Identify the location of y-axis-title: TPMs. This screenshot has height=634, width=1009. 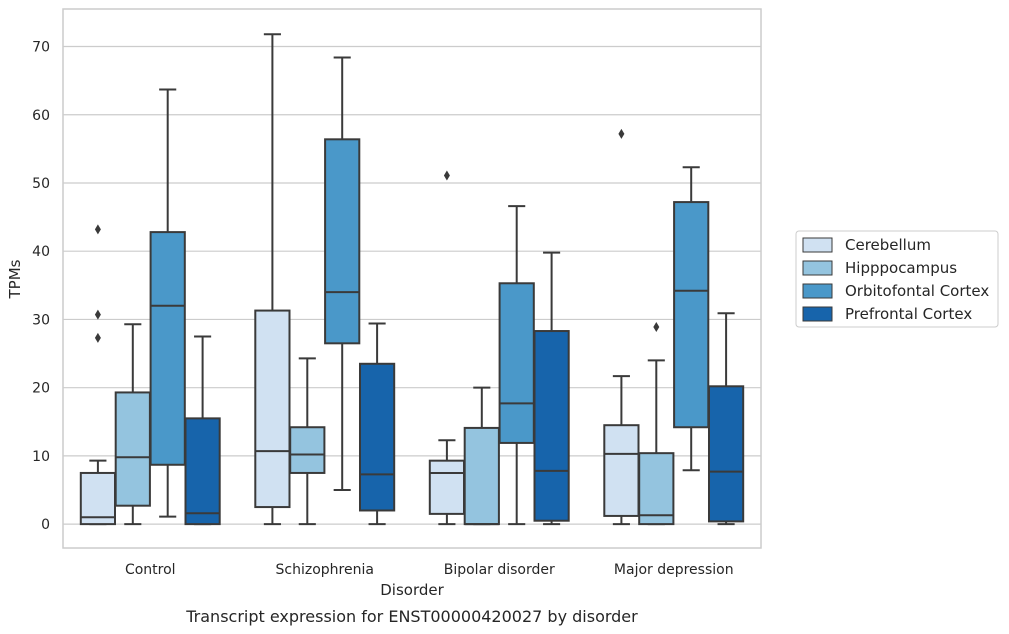
(15, 279).